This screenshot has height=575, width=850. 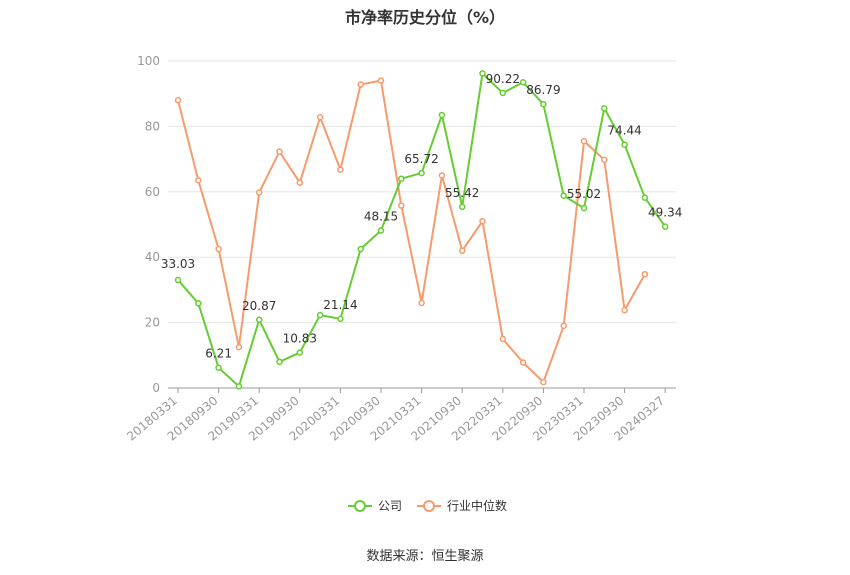 I want to click on data-label: 65.72, so click(x=421, y=159).